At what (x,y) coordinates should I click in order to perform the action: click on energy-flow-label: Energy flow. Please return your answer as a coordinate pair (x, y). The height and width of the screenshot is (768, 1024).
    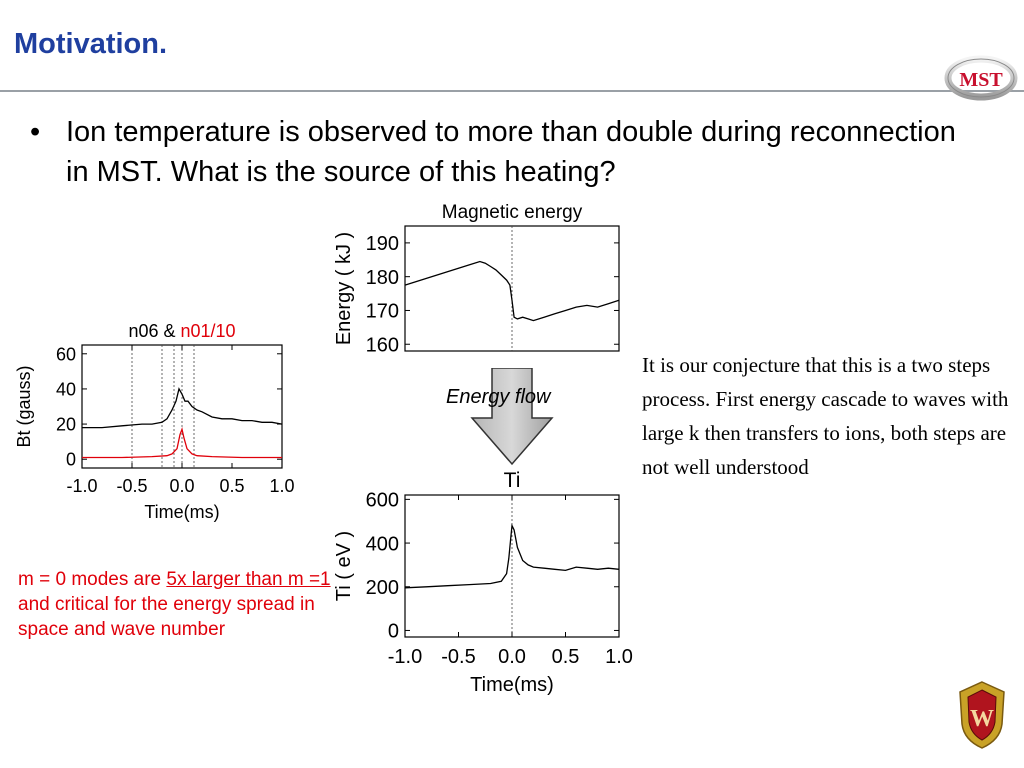
    Looking at the image, I should click on (498, 397).